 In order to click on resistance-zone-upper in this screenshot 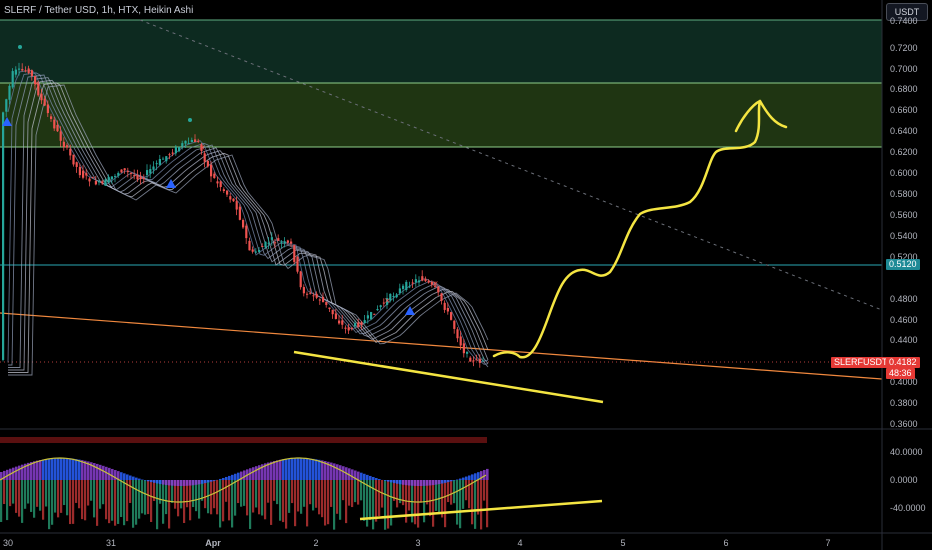, I will do `click(441, 51)`.